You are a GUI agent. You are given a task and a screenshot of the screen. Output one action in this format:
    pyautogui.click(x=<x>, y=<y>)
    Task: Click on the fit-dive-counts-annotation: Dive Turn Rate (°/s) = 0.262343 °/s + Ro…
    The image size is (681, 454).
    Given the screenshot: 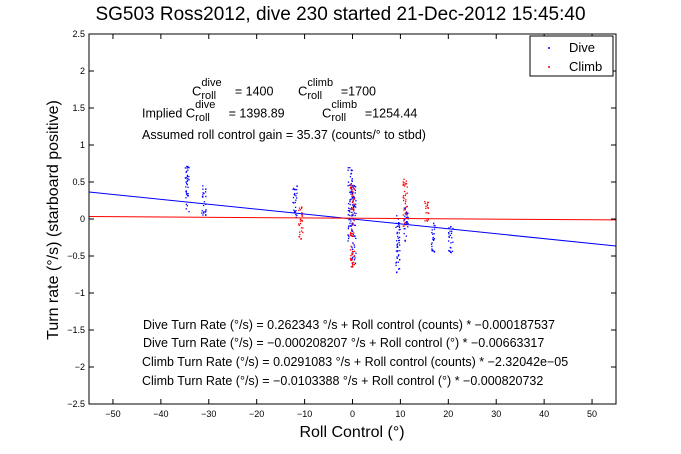 What is the action you would take?
    pyautogui.click(x=349, y=325)
    